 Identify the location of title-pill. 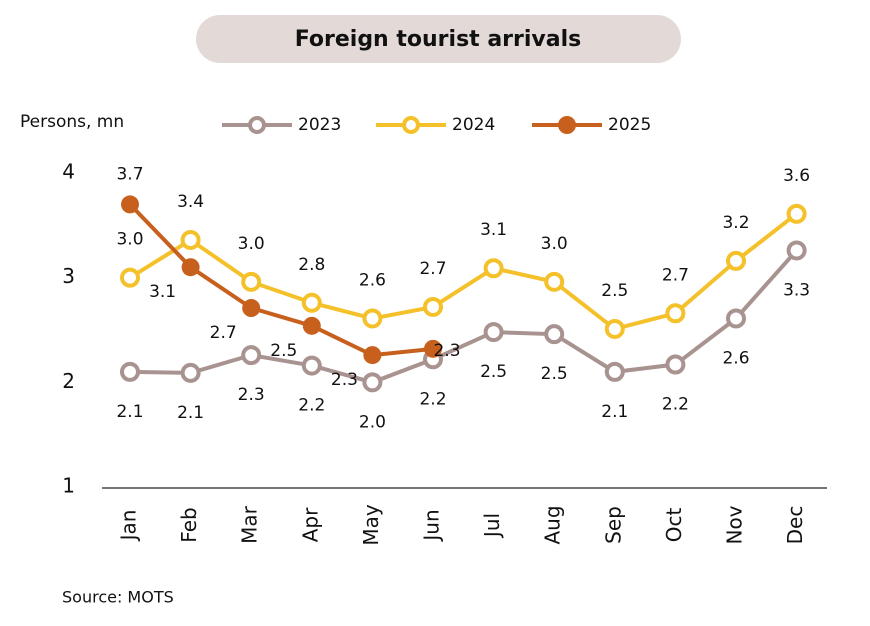
(438, 39).